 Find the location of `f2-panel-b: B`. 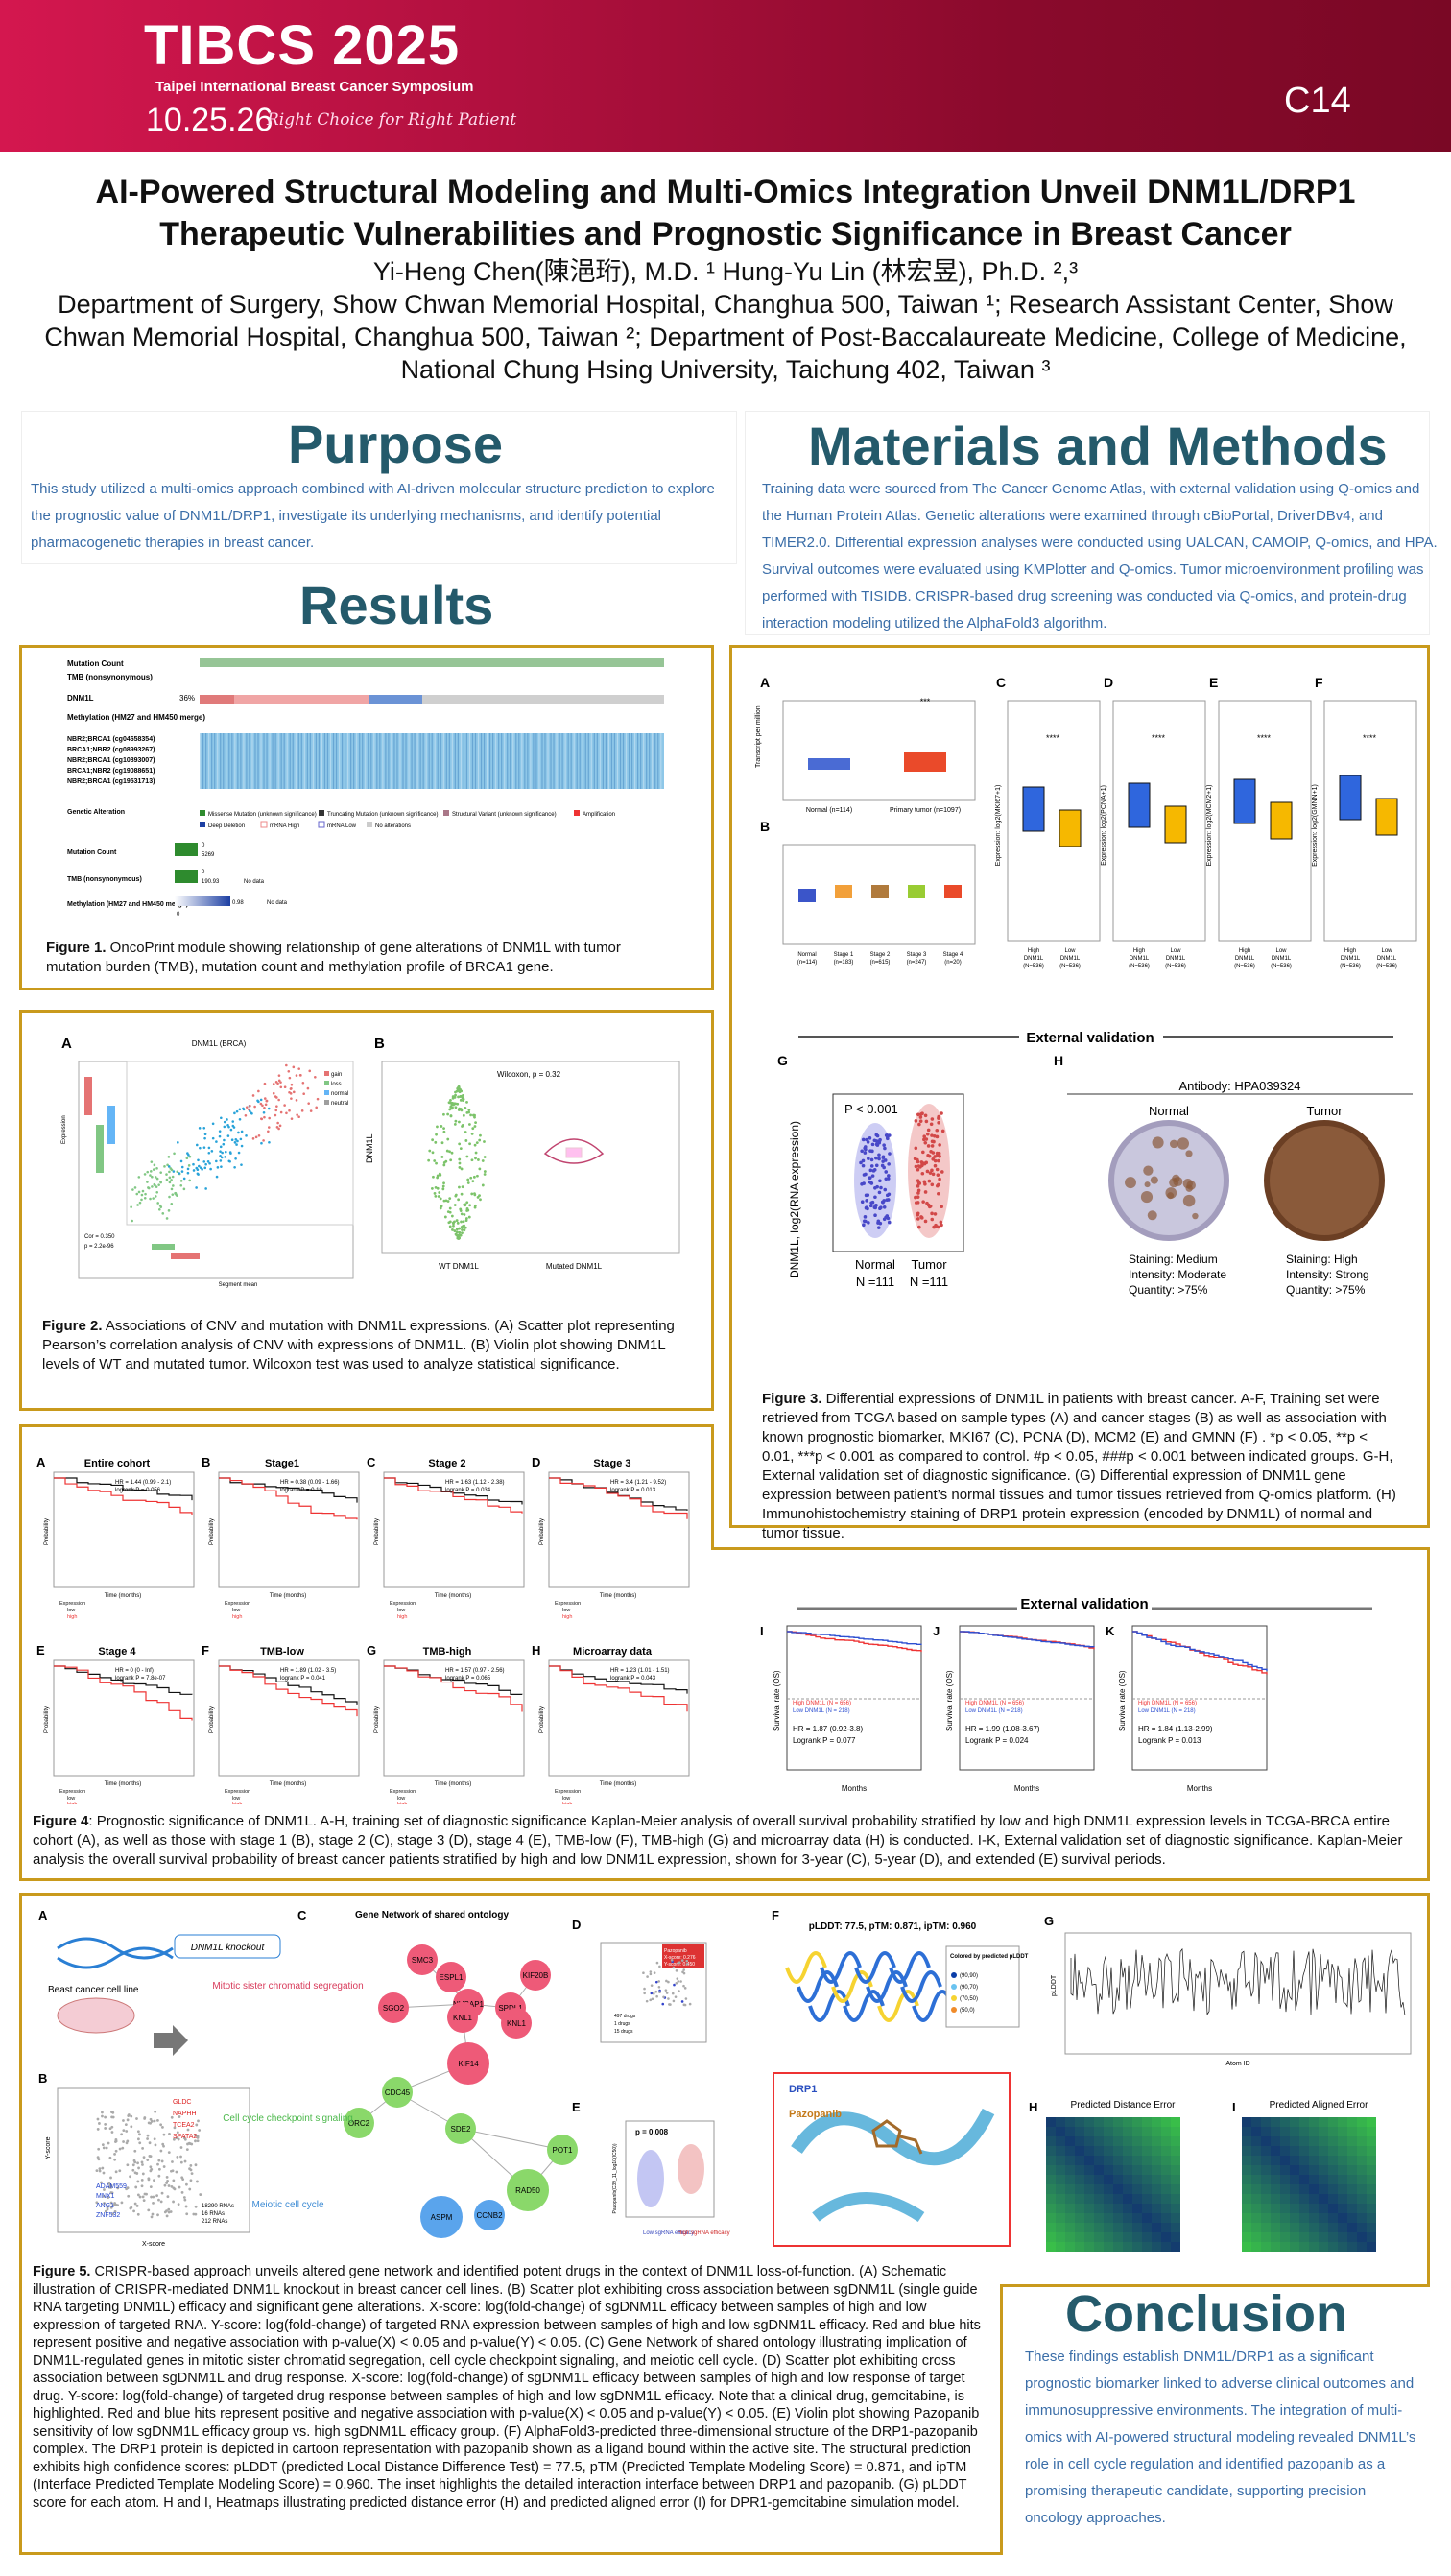

f2-panel-b: B is located at coordinates (379, 1044).